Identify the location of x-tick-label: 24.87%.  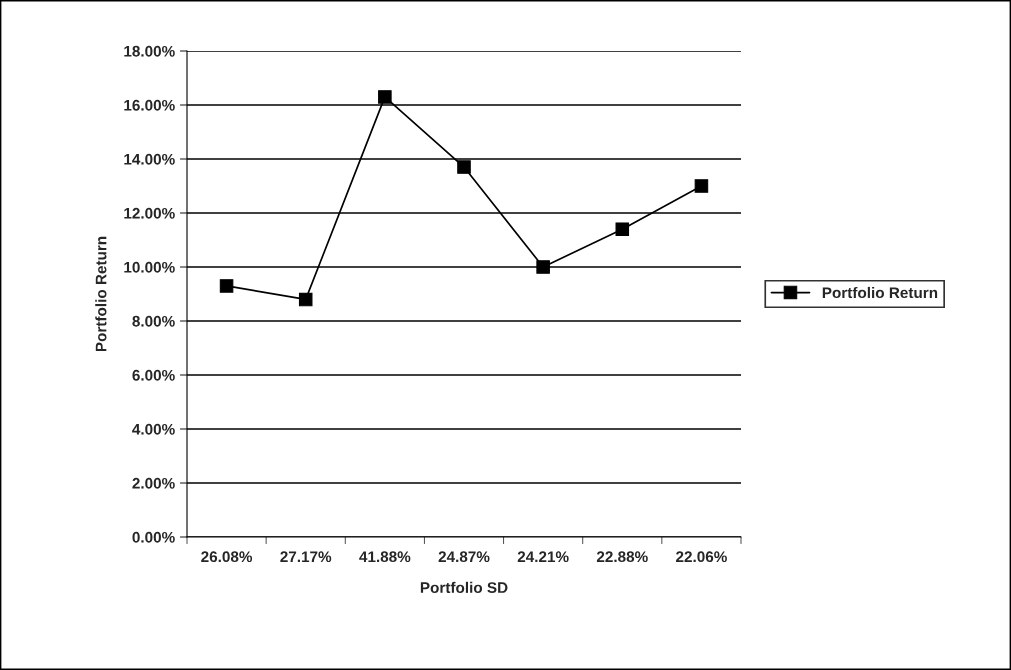
(464, 557).